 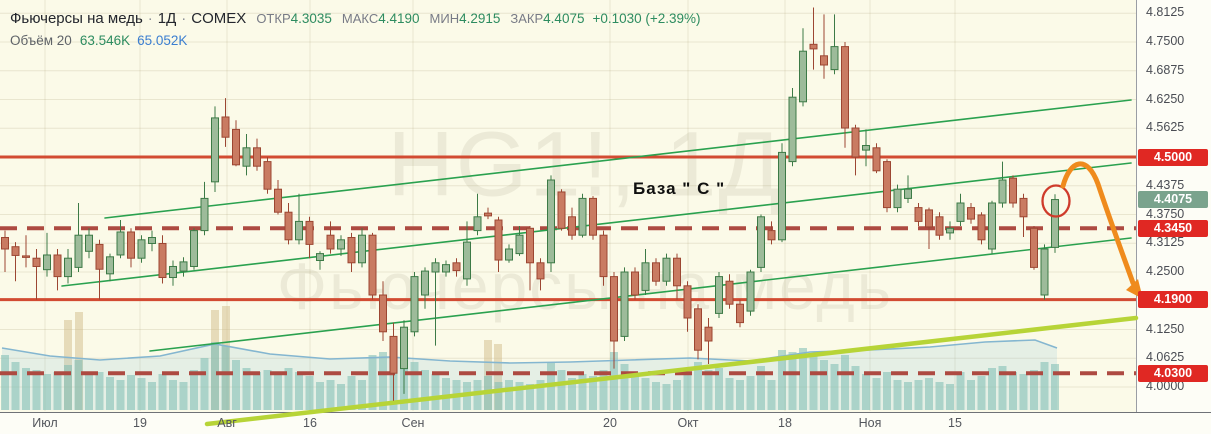 I want to click on high-value: 4.4190, so click(x=399, y=18).